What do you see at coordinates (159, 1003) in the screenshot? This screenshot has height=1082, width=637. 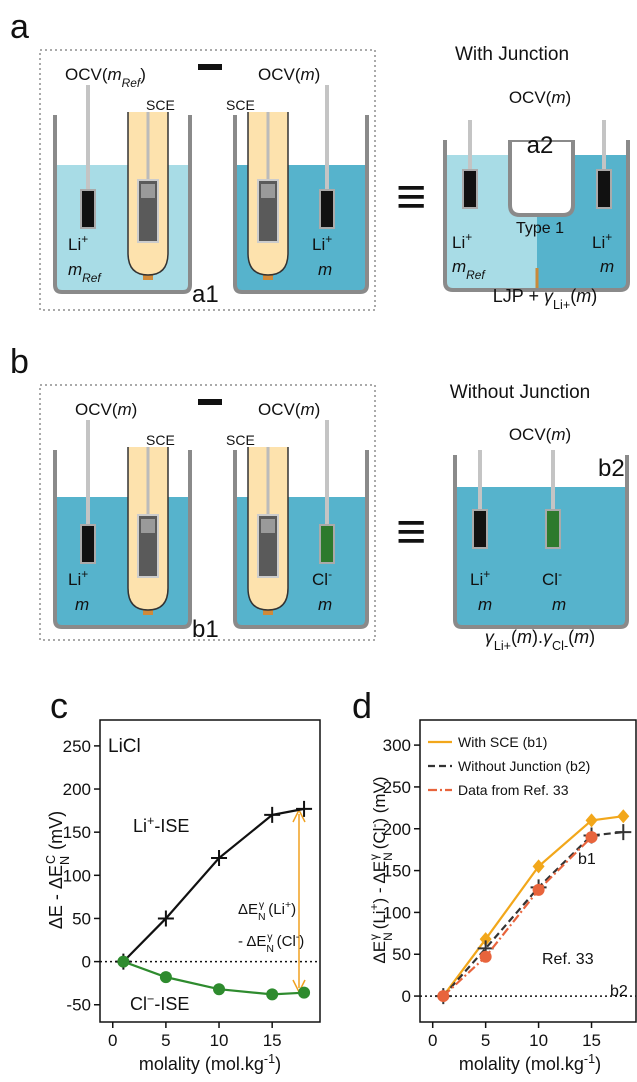 I see `label: Cl−-ISE` at bounding box center [159, 1003].